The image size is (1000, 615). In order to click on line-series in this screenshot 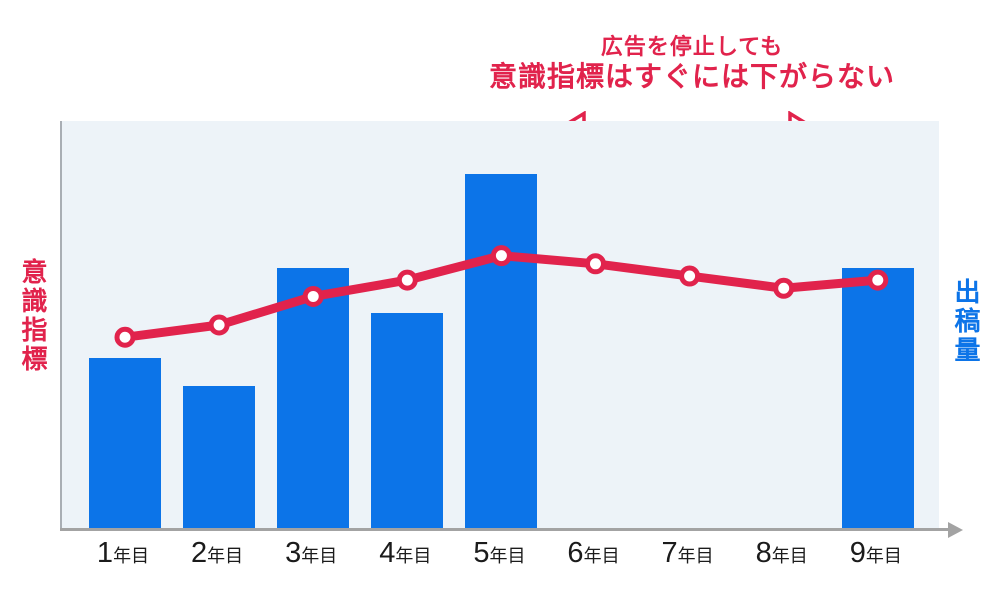, I will do `click(501, 296)`.